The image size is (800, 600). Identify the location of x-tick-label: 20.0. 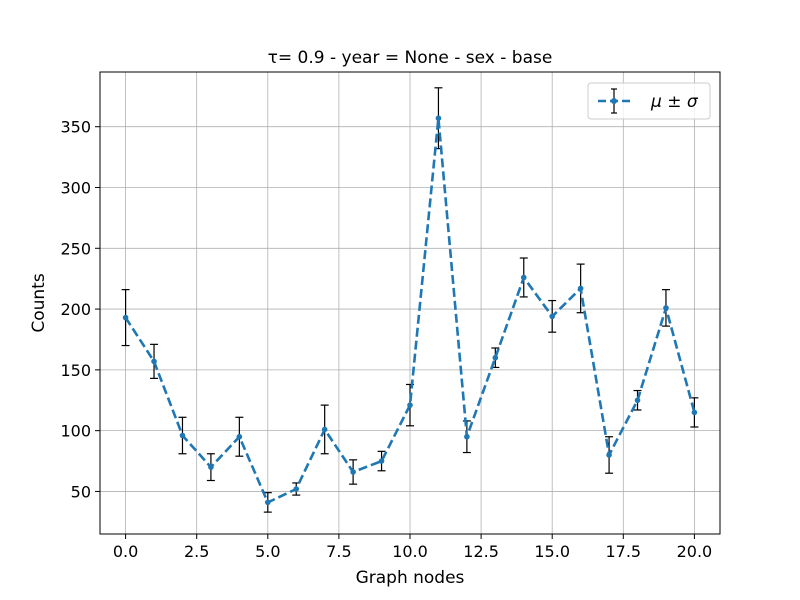
(695, 551).